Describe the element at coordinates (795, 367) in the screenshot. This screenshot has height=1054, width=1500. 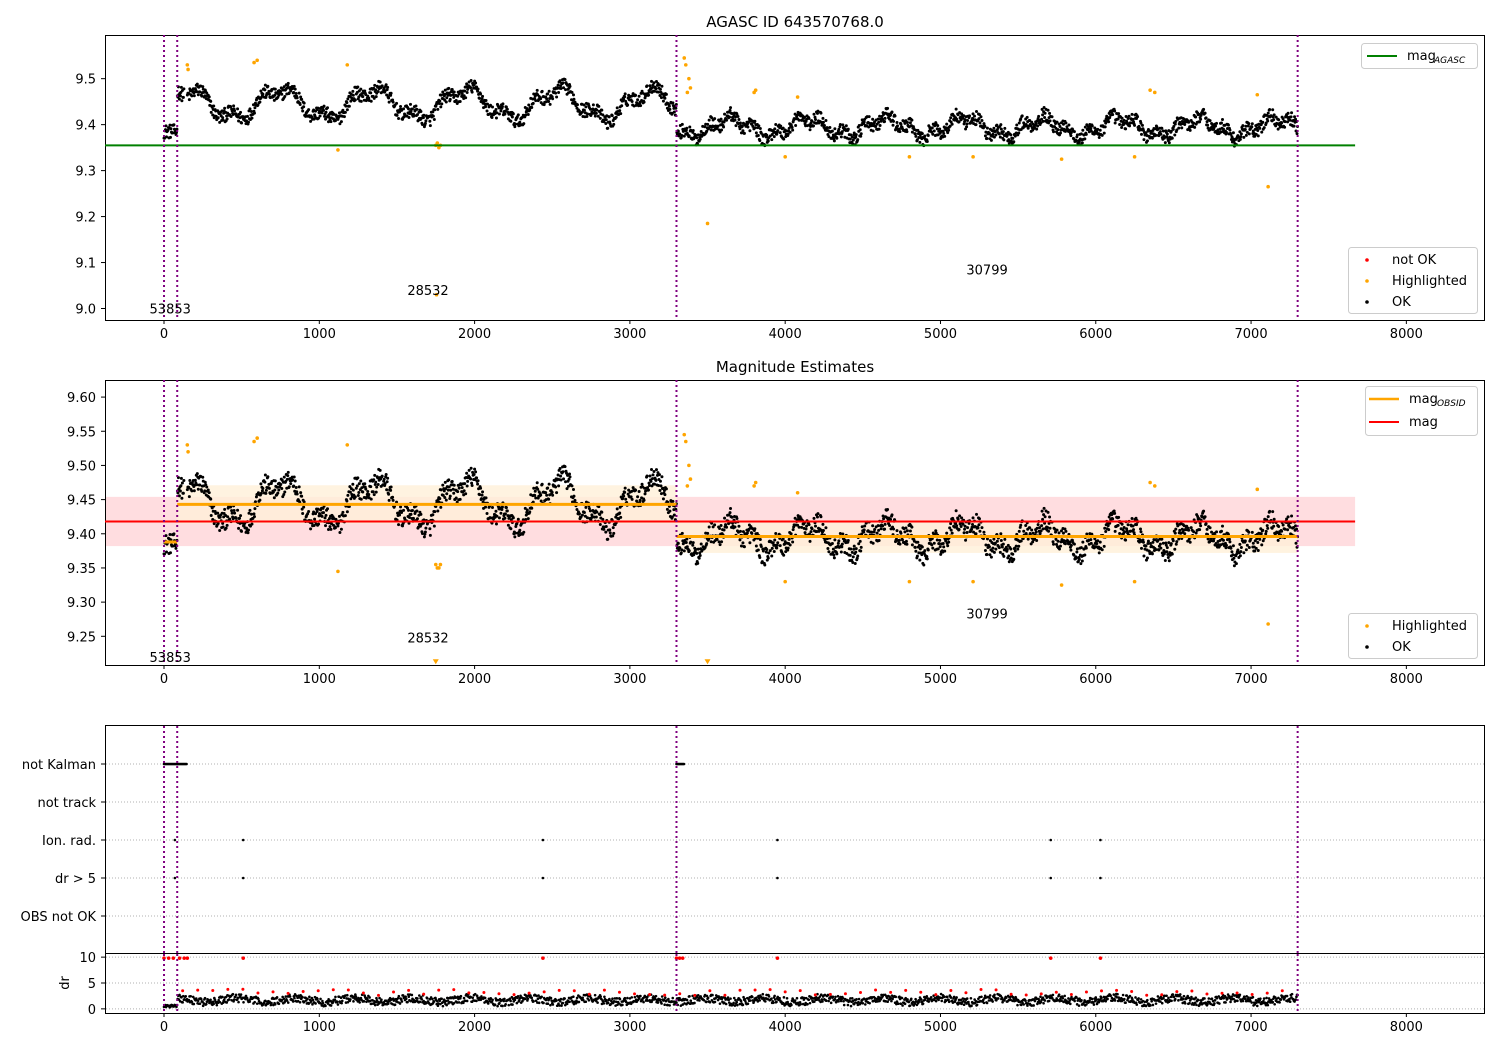
I see `magnitude-panel-title: Magnitude Estimates` at that location.